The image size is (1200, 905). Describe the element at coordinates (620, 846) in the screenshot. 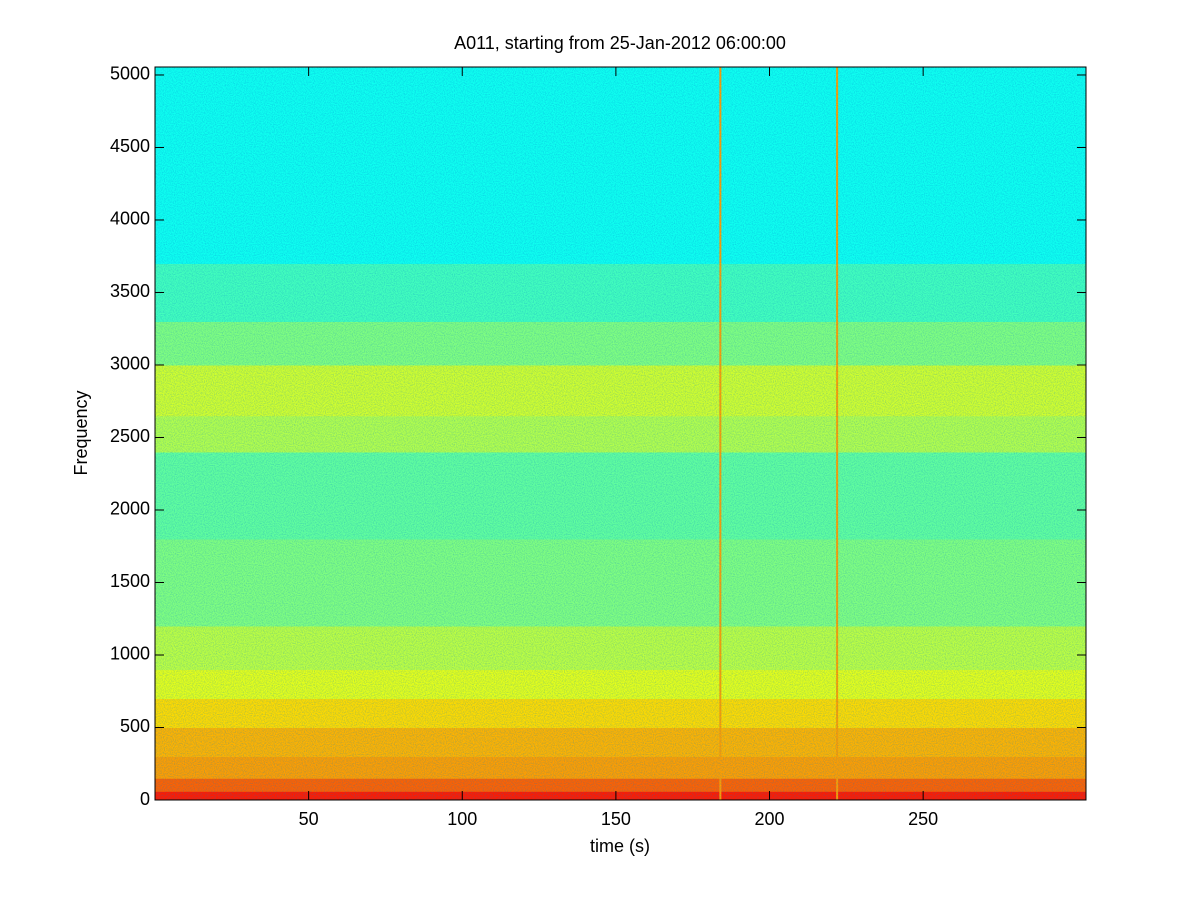

I see `x-axis-label: time (s)` at that location.